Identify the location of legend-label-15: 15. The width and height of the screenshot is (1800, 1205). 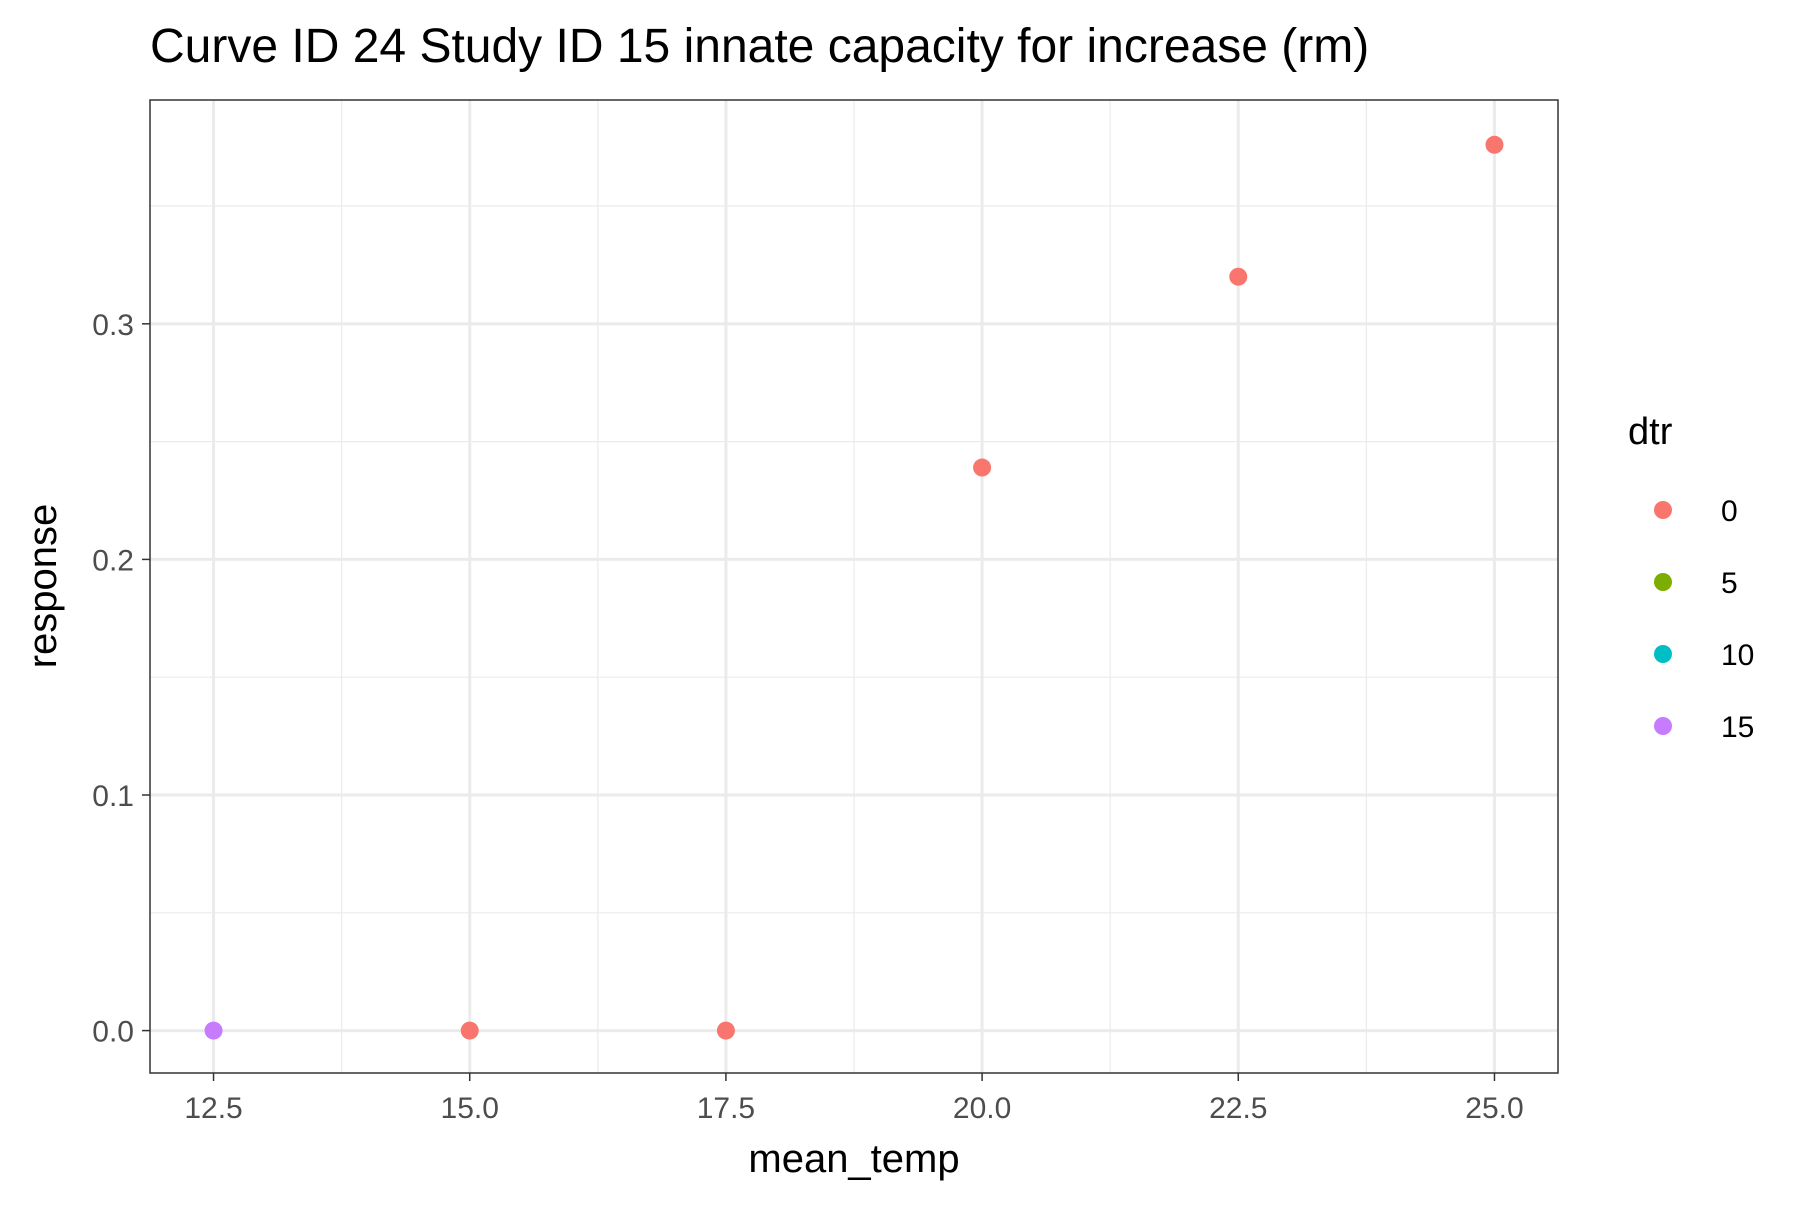
(1737, 727).